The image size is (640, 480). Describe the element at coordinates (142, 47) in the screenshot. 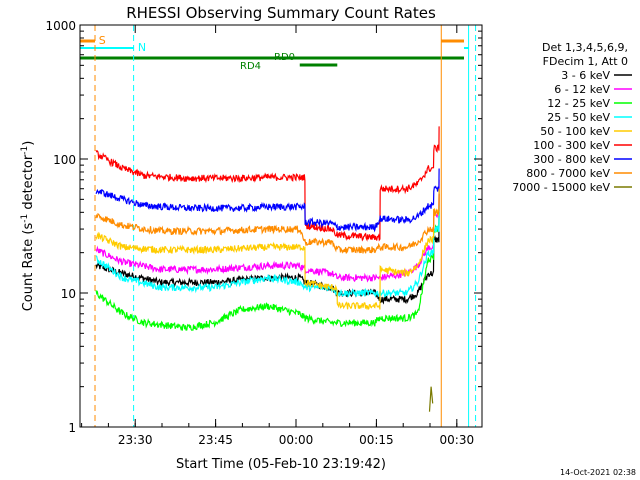

I see `state-bar-n-label: N` at that location.